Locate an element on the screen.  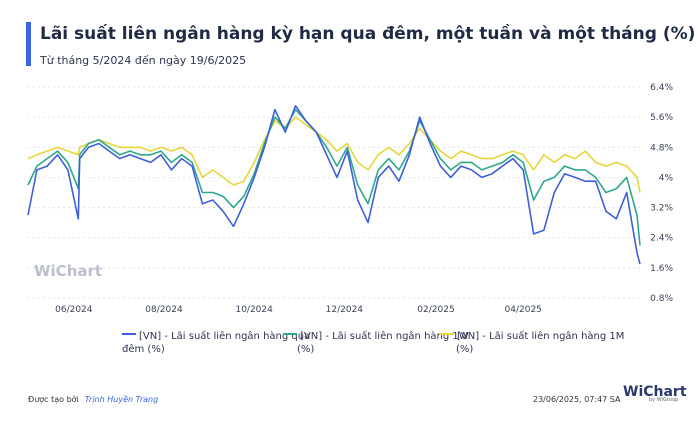
legend-label-overnight-1: [VN] - Lãi suất liên ngân hàng qua is located at coordinates (225, 336).